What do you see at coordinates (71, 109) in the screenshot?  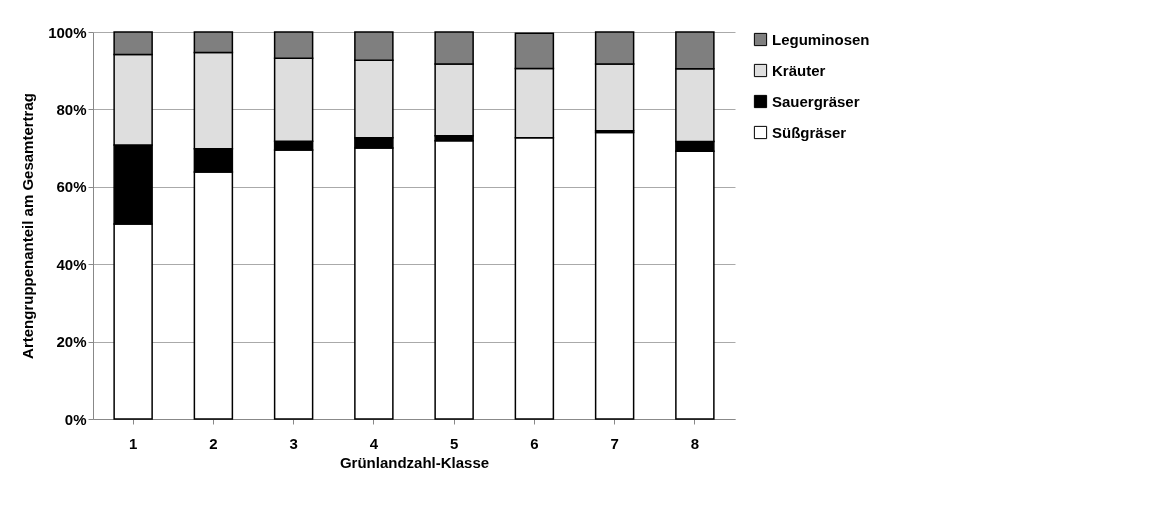 I see `y-tick-label: 80%` at bounding box center [71, 109].